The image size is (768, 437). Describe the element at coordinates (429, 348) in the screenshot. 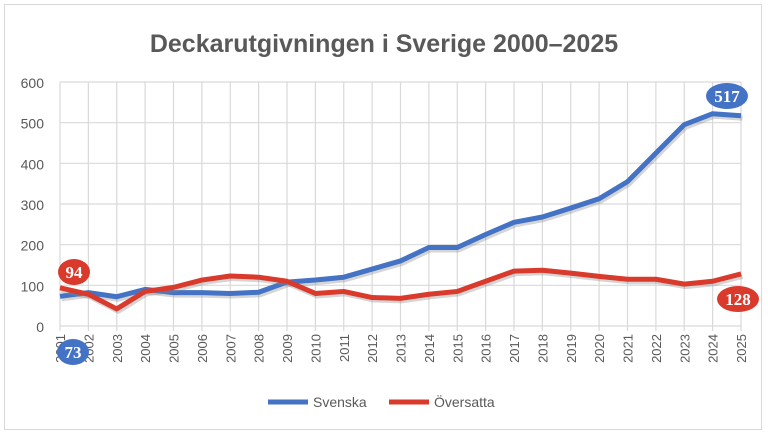

I see `x-tick-label: 2014` at that location.